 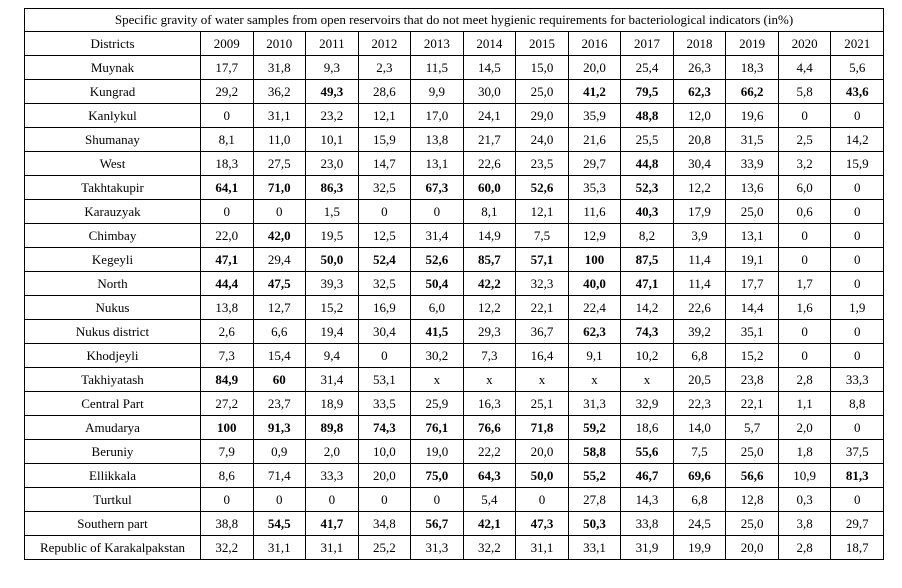 I want to click on value-cell: 25,4, so click(x=647, y=67).